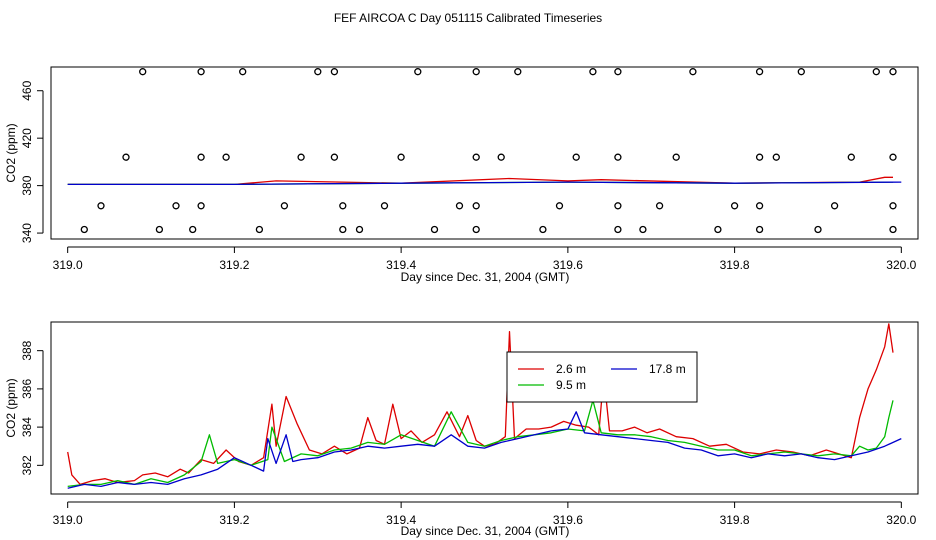  What do you see at coordinates (485, 259) in the screenshot?
I see `top-x-axis: 319.0 319.2 319.4 319.6 319.8 320.0` at bounding box center [485, 259].